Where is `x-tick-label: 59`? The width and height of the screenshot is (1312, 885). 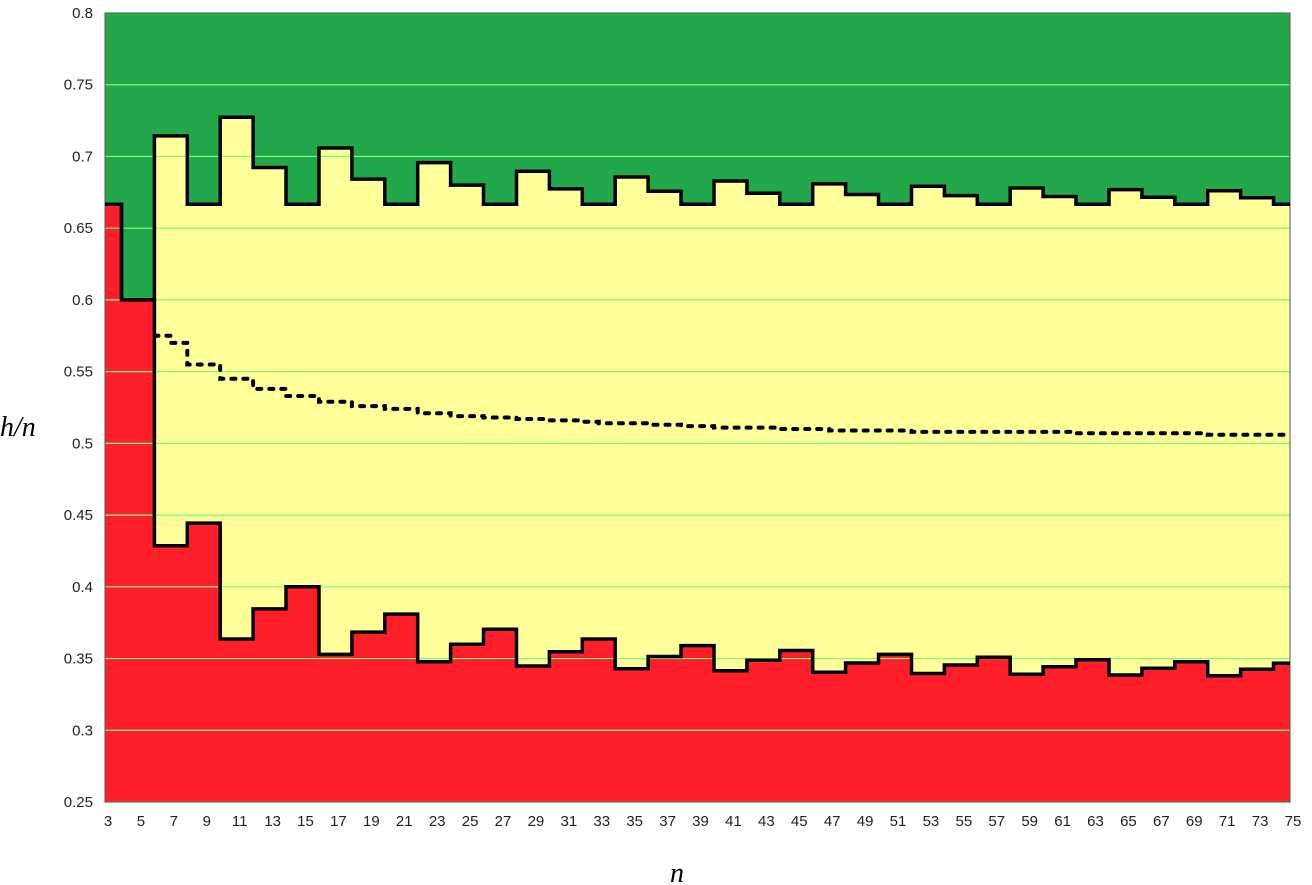 x-tick-label: 59 is located at coordinates (1029, 821).